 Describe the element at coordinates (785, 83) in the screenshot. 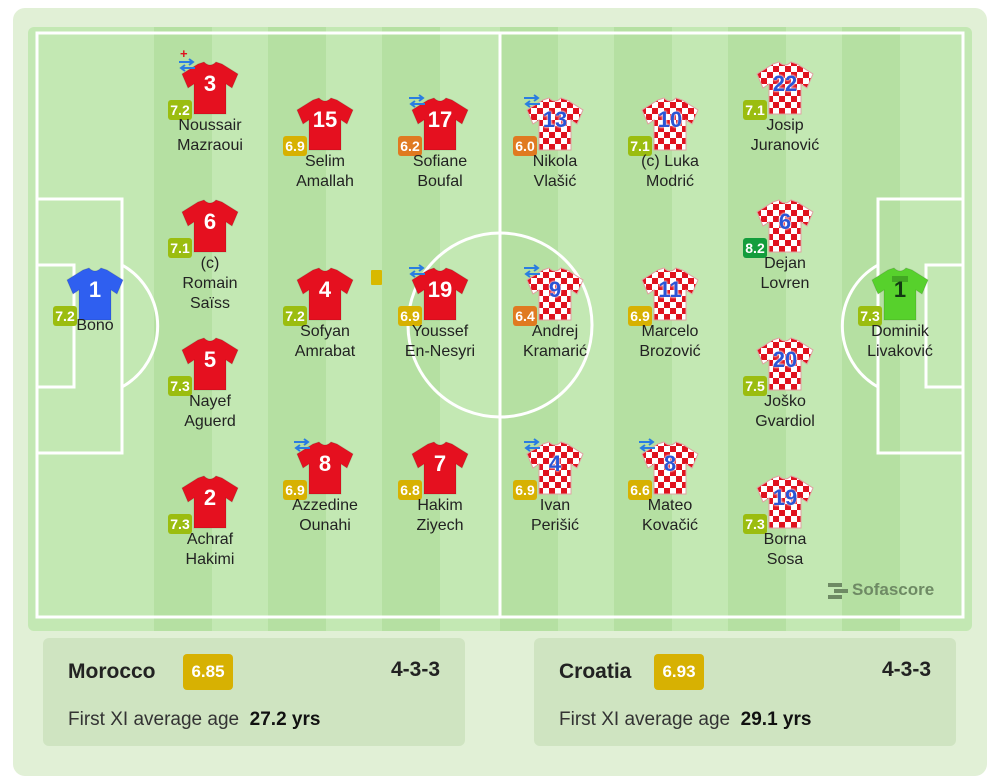

I see `shirt-number: 22` at that location.